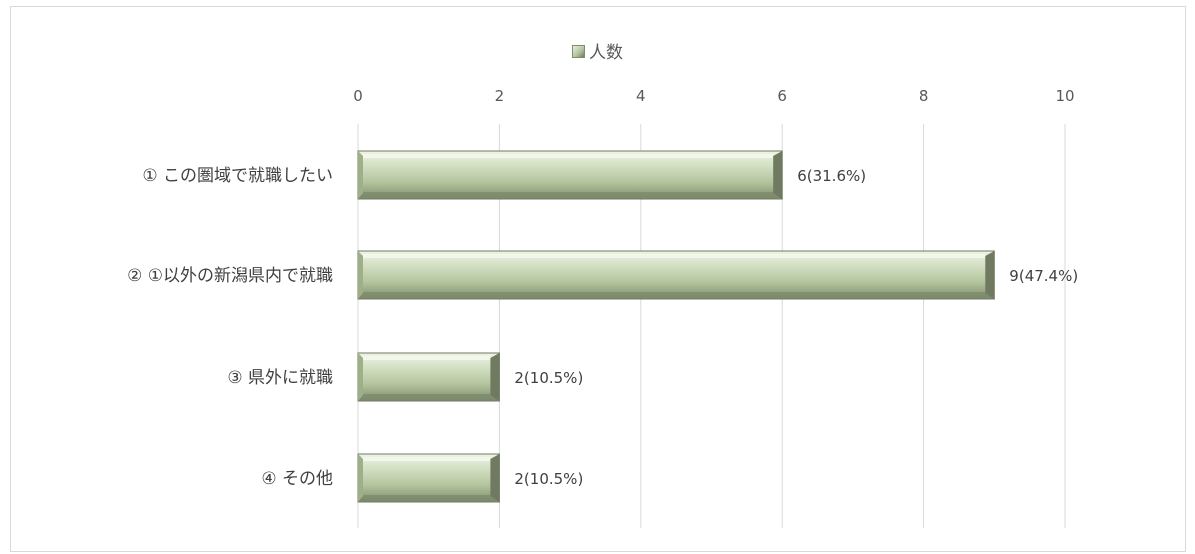 Image resolution: width=1195 pixels, height=554 pixels. What do you see at coordinates (831, 176) in the screenshot?
I see `data-label-1: 6(31.6%)` at bounding box center [831, 176].